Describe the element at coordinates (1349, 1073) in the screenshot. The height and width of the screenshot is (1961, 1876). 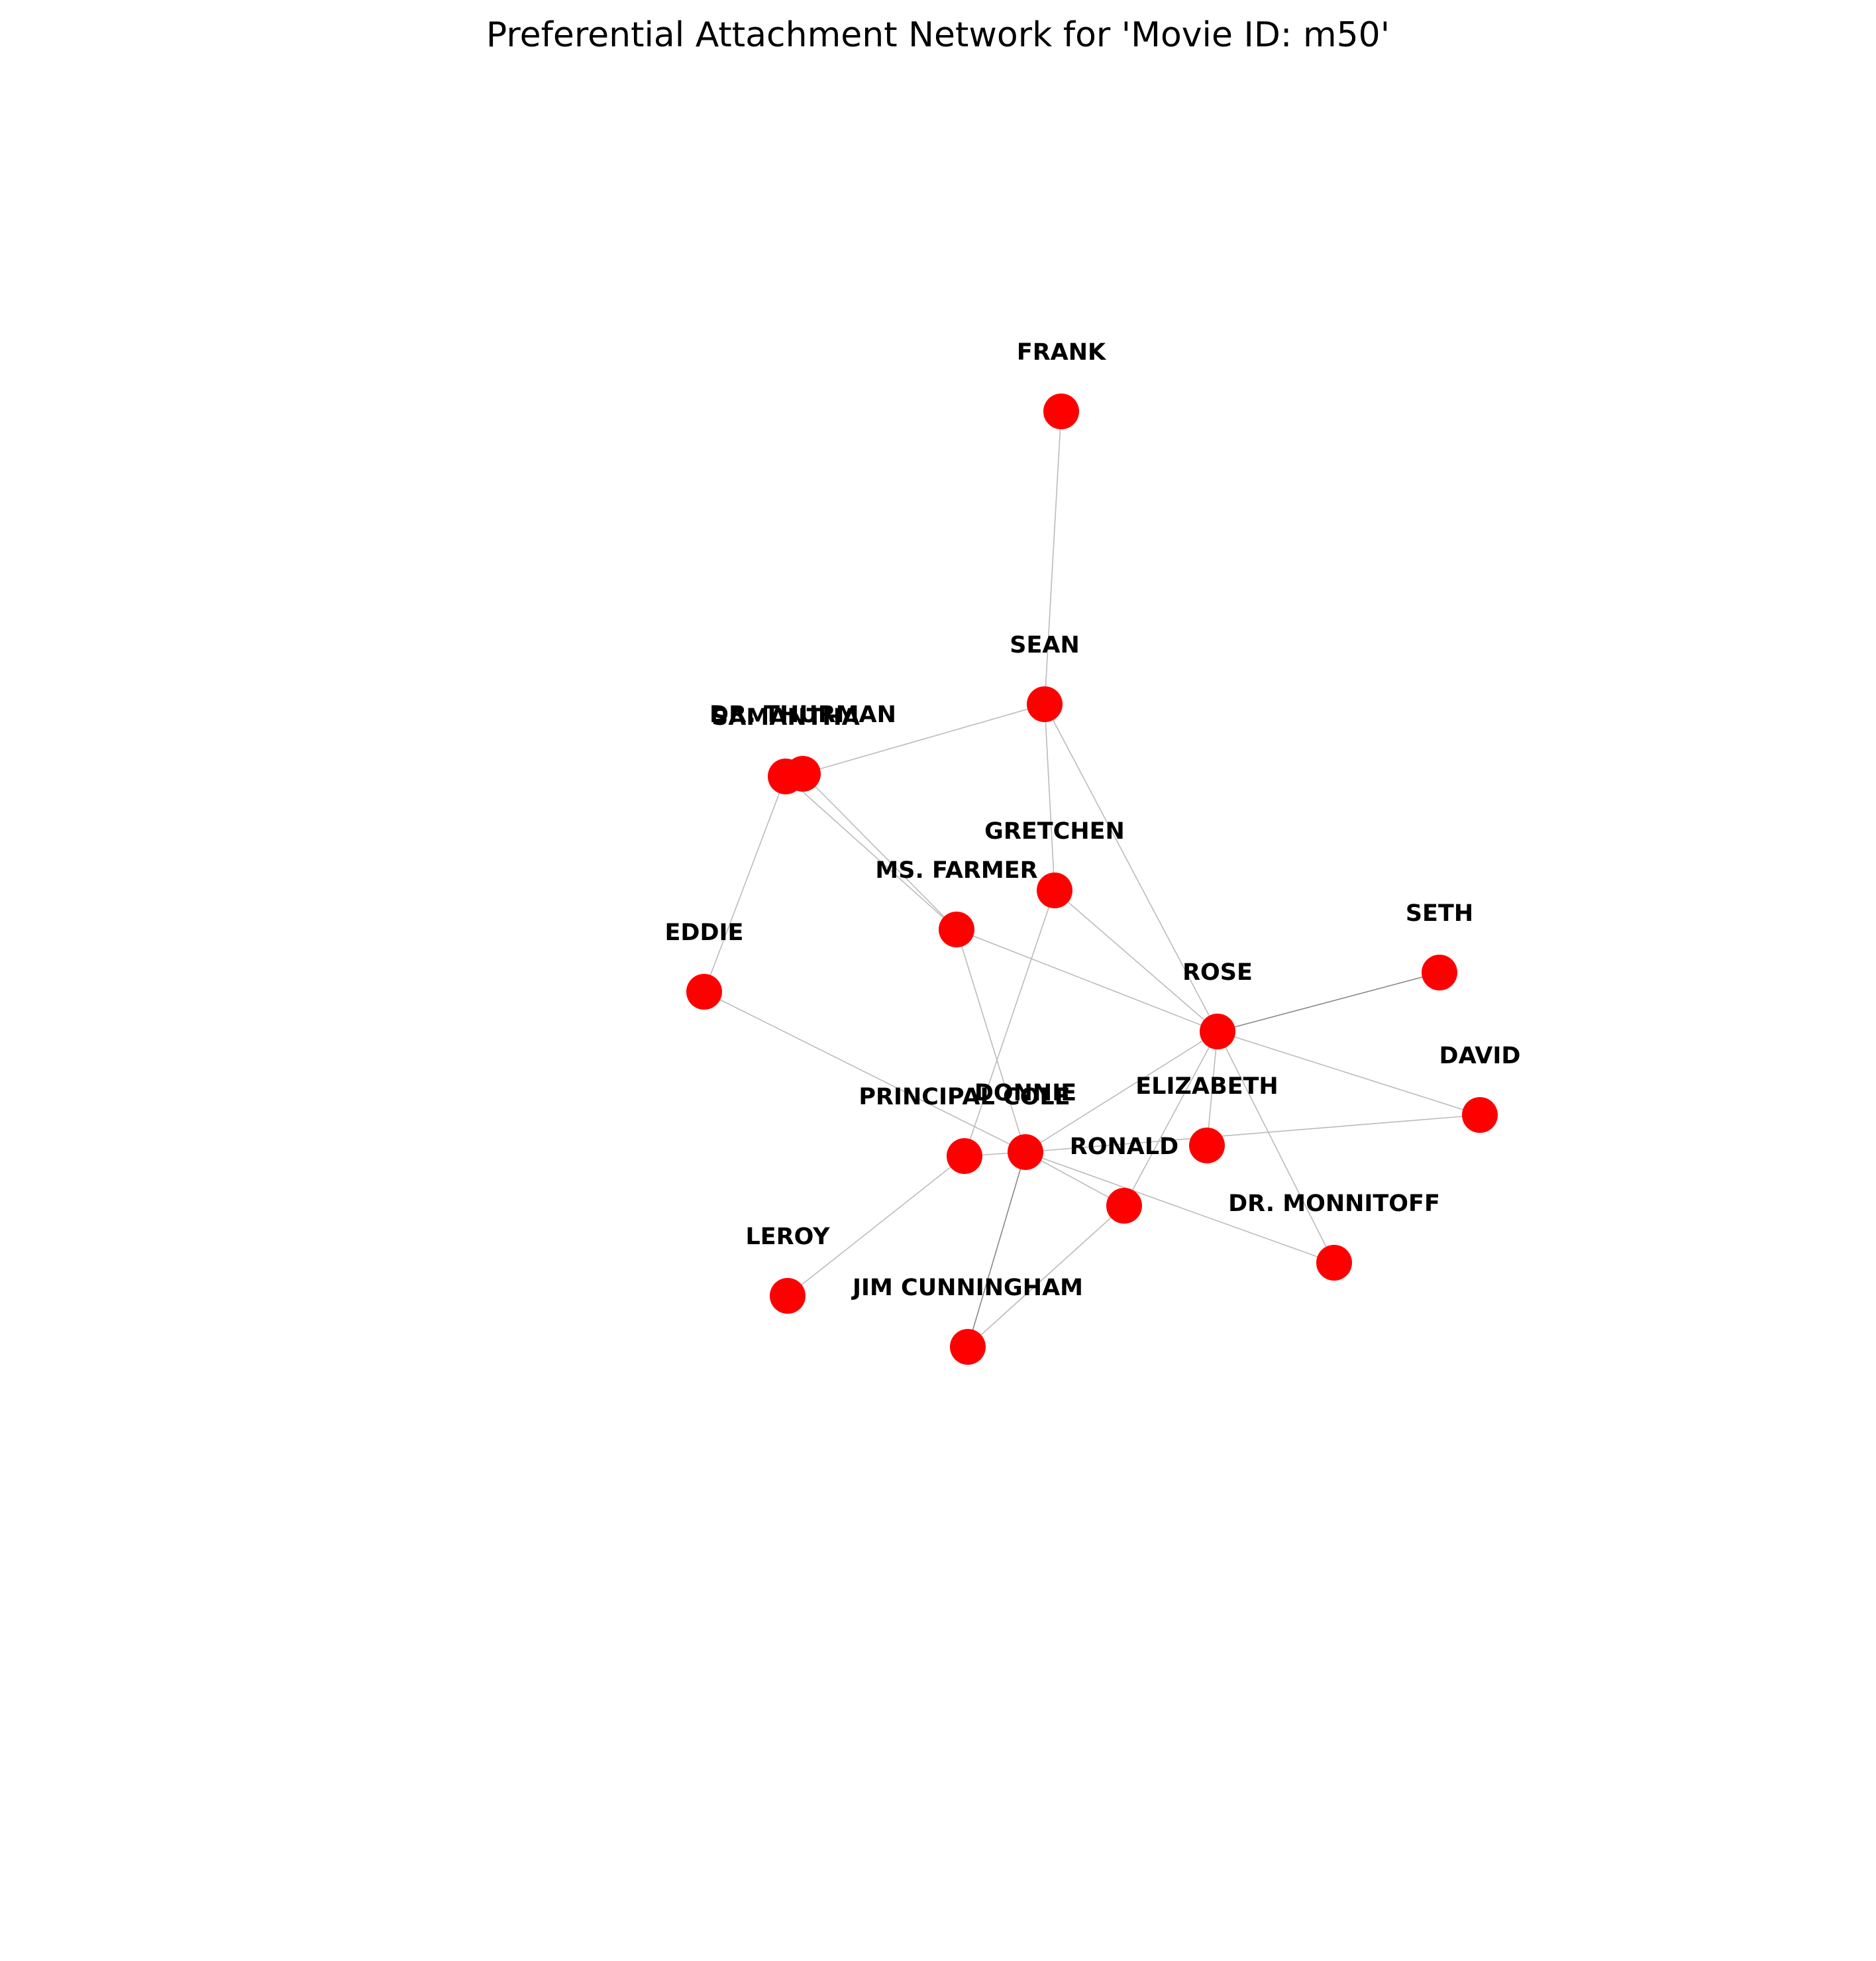
I see `edge-rose-david` at that location.